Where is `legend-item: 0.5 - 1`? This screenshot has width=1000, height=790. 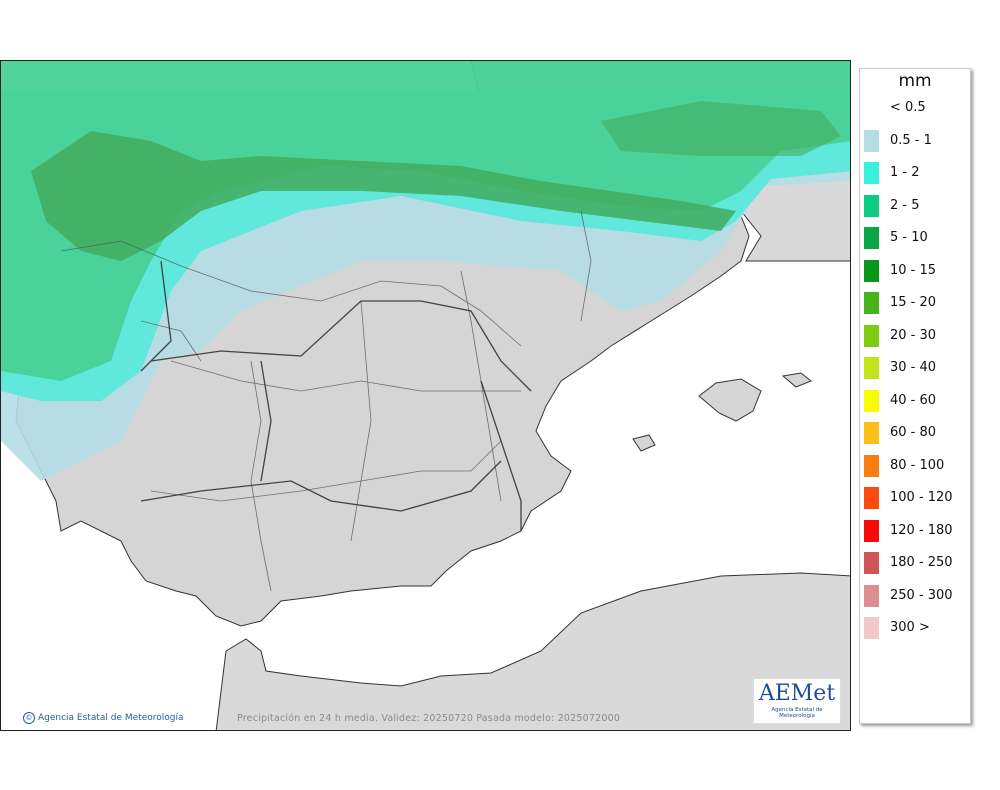 legend-item: 0.5 - 1 is located at coordinates (916, 140).